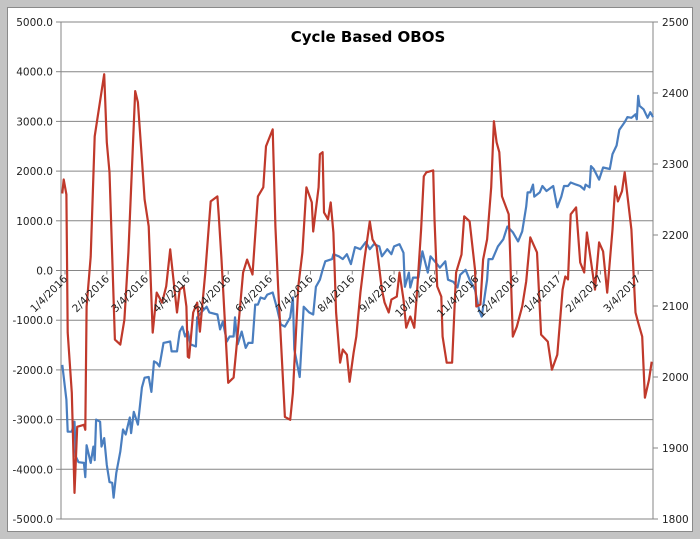 Image resolution: width=700 pixels, height=539 pixels. What do you see at coordinates (368, 37) in the screenshot?
I see `chart-title: Cycle Based OBOS` at bounding box center [368, 37].